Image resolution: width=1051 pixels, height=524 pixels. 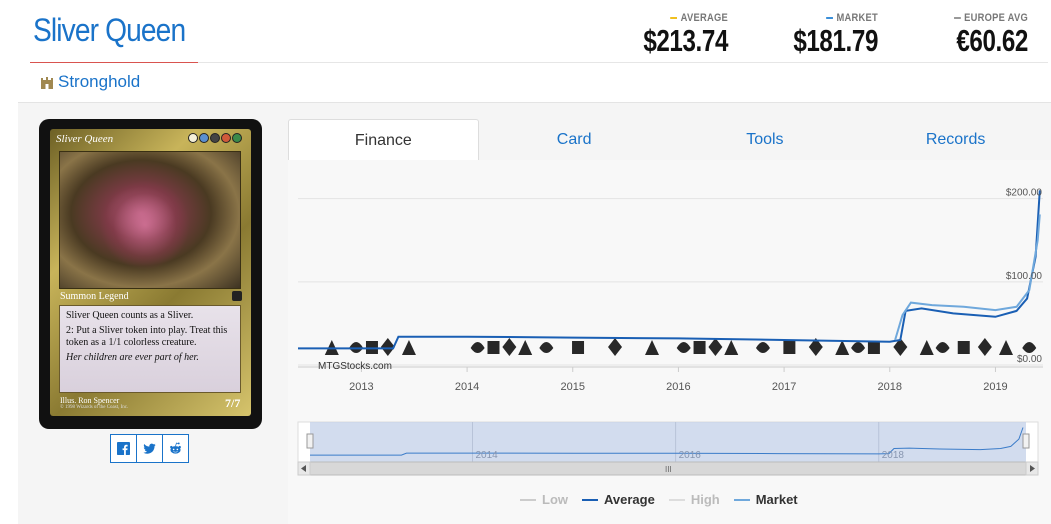 I want to click on twitter-share-button, so click(x=149, y=448).